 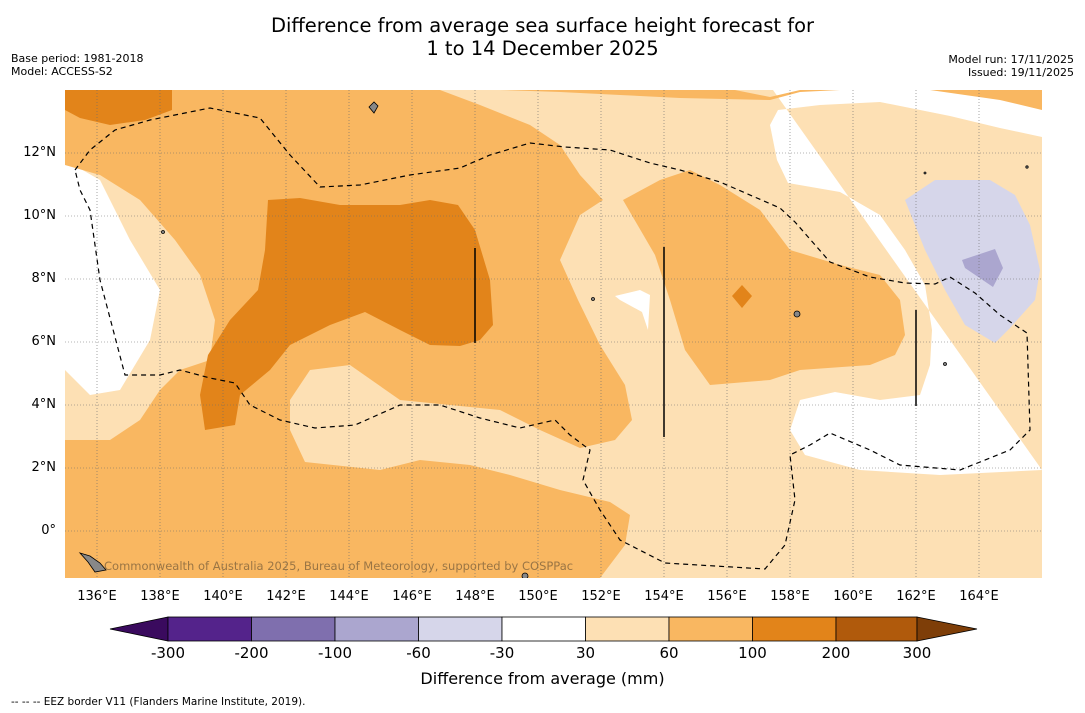 I want to click on colorbar-tick: -100, so click(x=335, y=653).